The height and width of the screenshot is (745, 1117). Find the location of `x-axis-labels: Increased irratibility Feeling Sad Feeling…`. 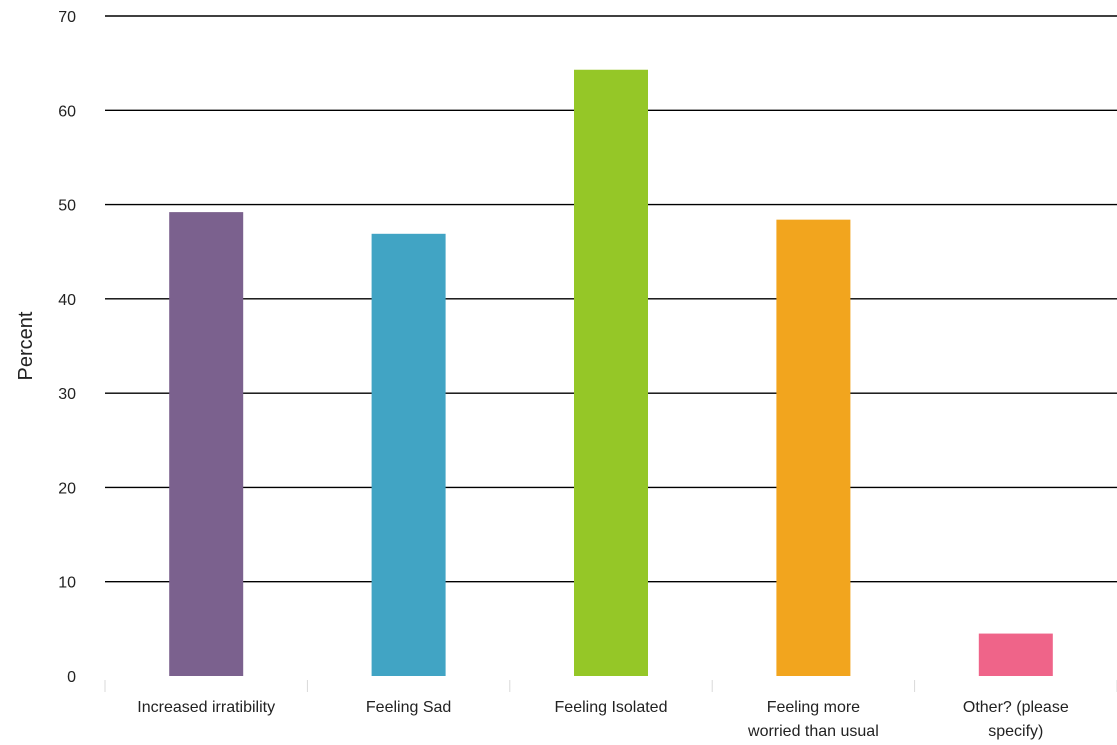

x-axis-labels: Increased irratibility Feeling Sad Feeling… is located at coordinates (603, 719).